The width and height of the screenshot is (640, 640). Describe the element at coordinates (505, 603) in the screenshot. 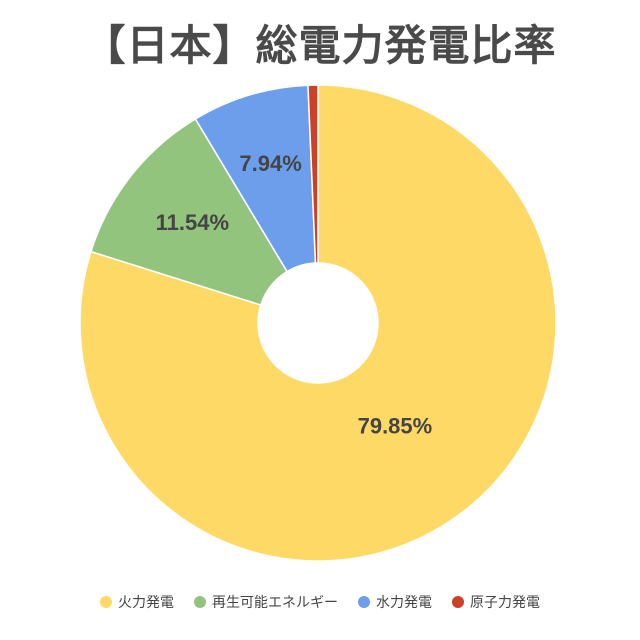

I see `legend-label: 原子力発電` at that location.